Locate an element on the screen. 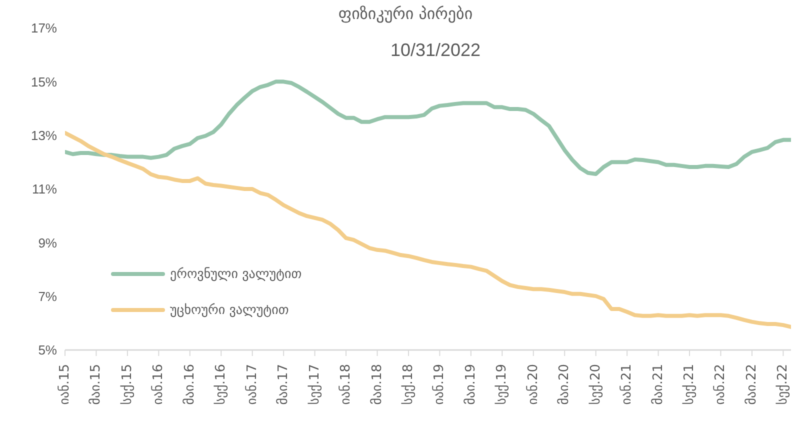 This screenshot has height=438, width=803. x-tick-label: იან.16 is located at coordinates (158, 384).